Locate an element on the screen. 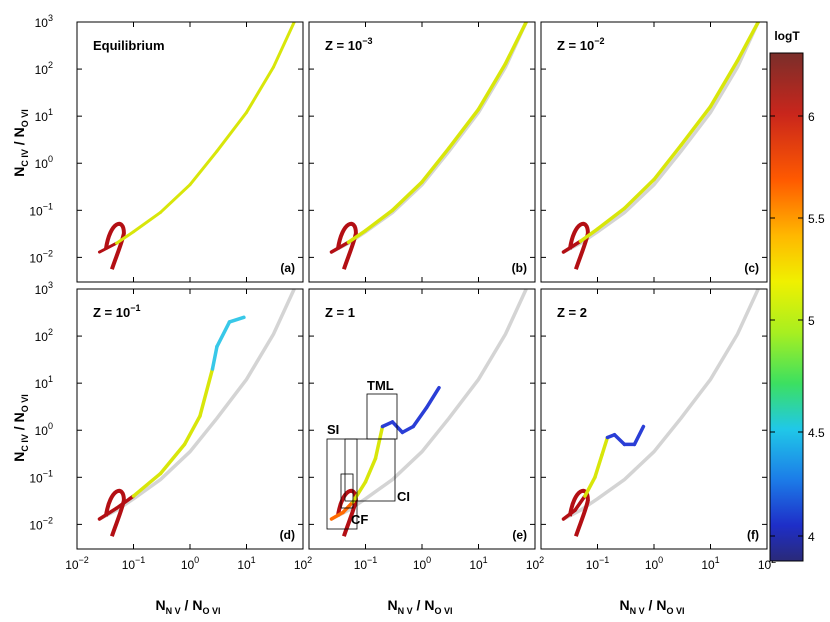  panel-a: 10³ 10² 10¹ 10⁰ 10⁻¹ 10⁻² Equilibrium (a) is located at coordinates (166, 148).